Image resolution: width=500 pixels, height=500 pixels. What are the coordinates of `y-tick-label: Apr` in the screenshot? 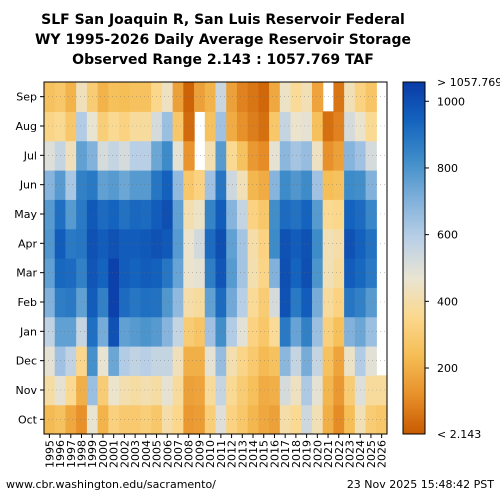 It's located at (28, 243).